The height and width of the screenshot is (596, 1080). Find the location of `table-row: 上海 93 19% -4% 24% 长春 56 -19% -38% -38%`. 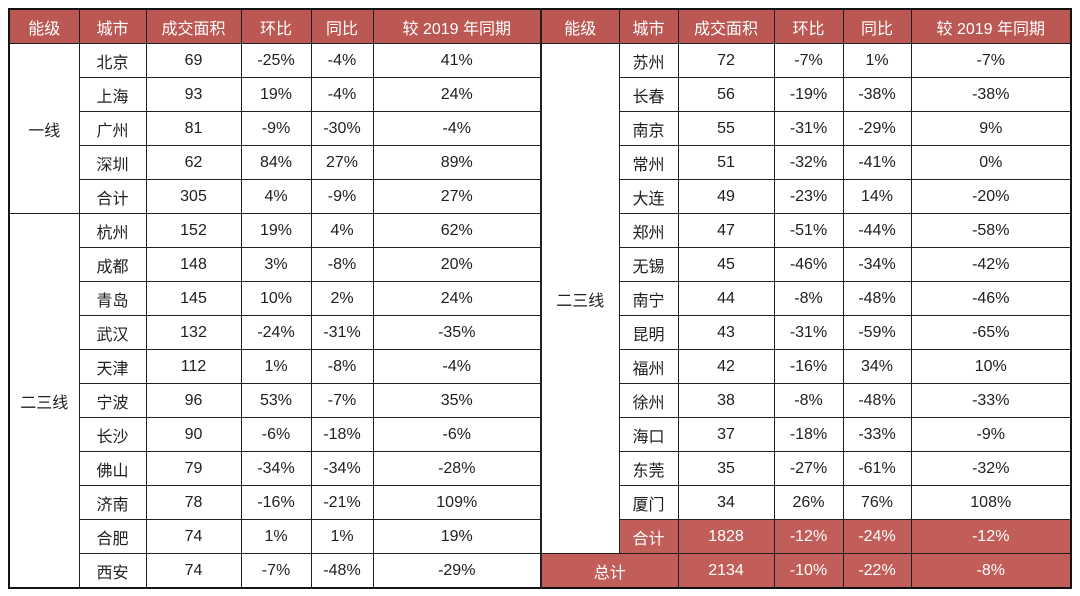

table-row: 上海 93 19% -4% 24% 长春 56 -19% -38% -38% is located at coordinates (540, 94).